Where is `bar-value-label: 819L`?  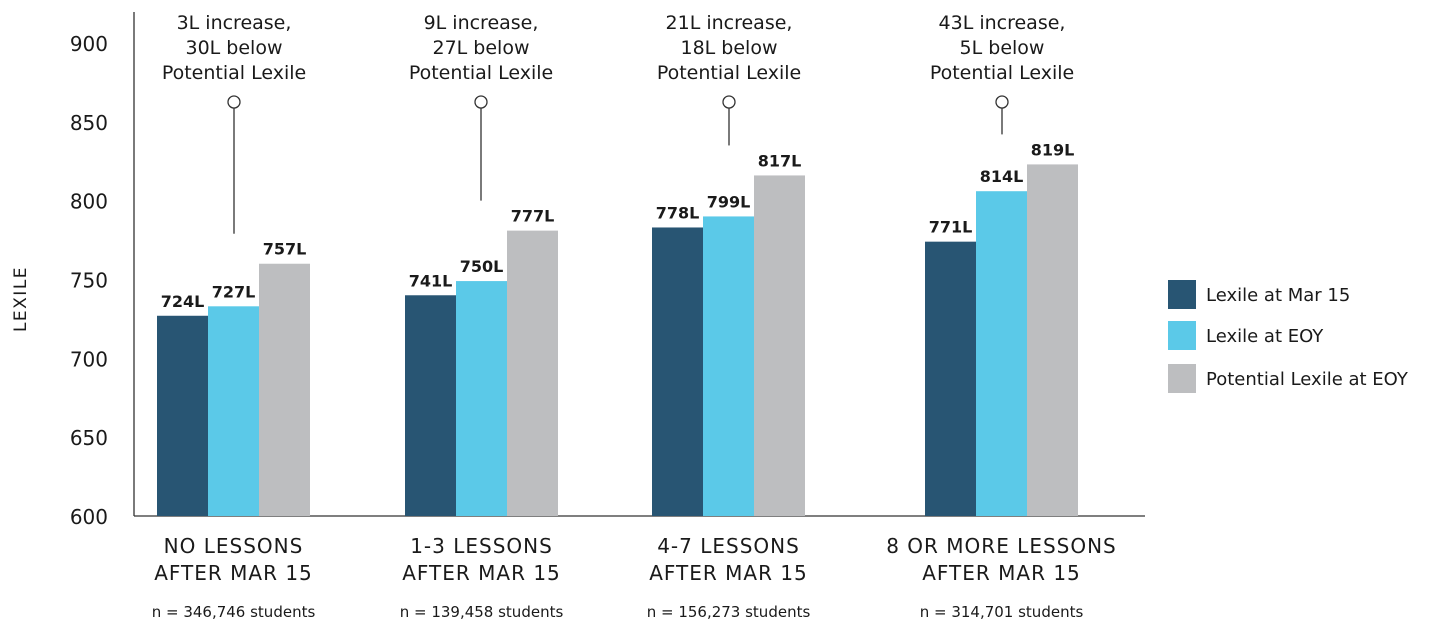
bar-value-label: 819L is located at coordinates (1053, 149).